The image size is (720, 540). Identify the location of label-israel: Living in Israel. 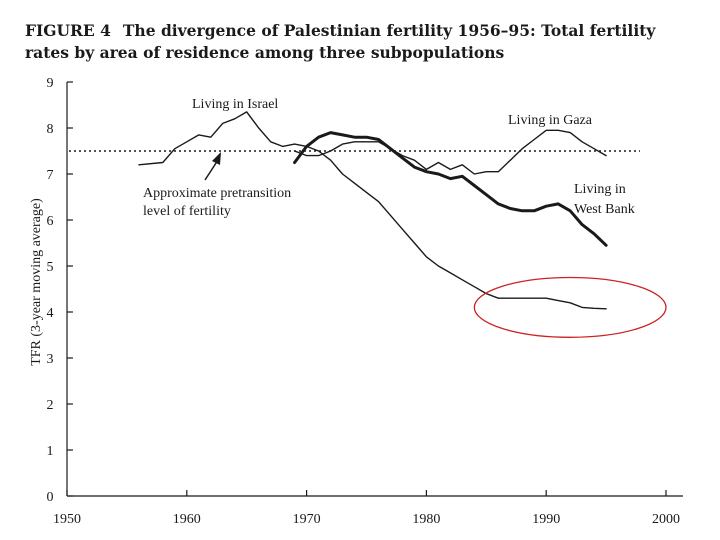
(235, 104).